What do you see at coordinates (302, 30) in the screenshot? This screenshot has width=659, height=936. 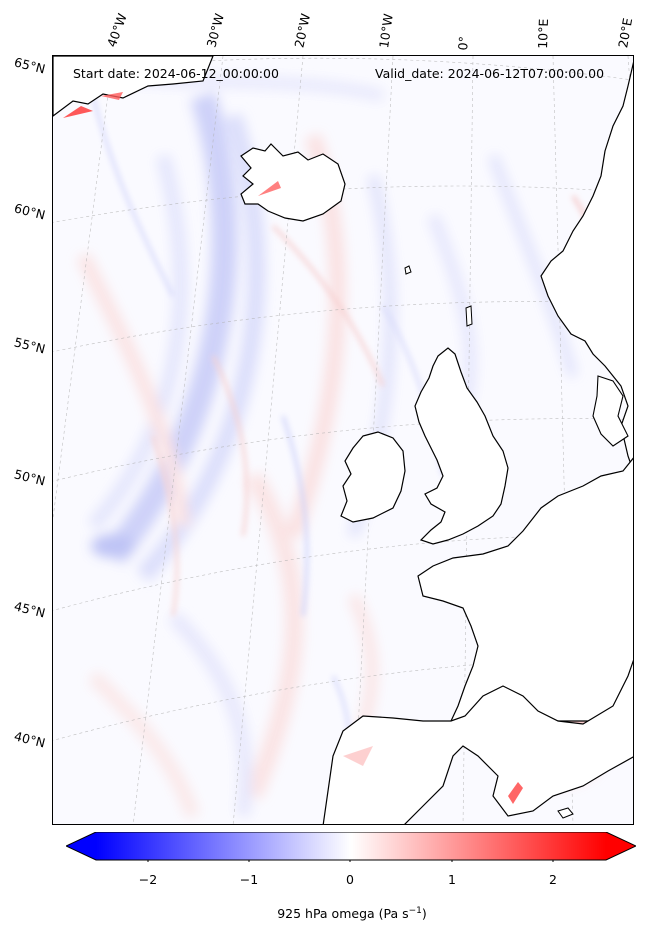 I see `lon-label-20w: 20°W` at bounding box center [302, 30].